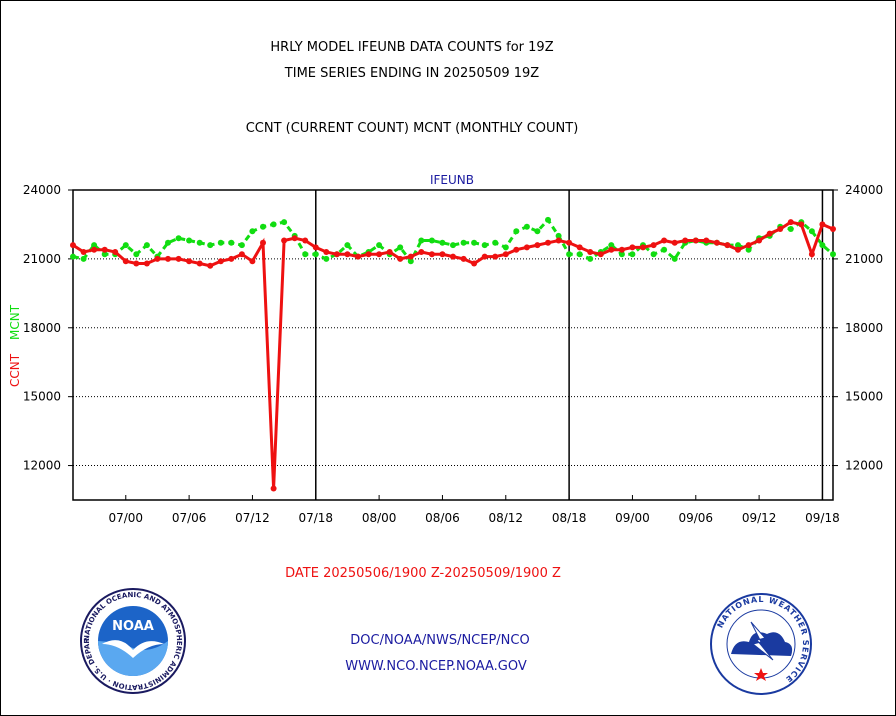 Image resolution: width=896 pixels, height=716 pixels. What do you see at coordinates (412, 73) in the screenshot?
I see `chart-title-line-2: TIME SERIES ENDING IN 20250509 19Z` at bounding box center [412, 73].